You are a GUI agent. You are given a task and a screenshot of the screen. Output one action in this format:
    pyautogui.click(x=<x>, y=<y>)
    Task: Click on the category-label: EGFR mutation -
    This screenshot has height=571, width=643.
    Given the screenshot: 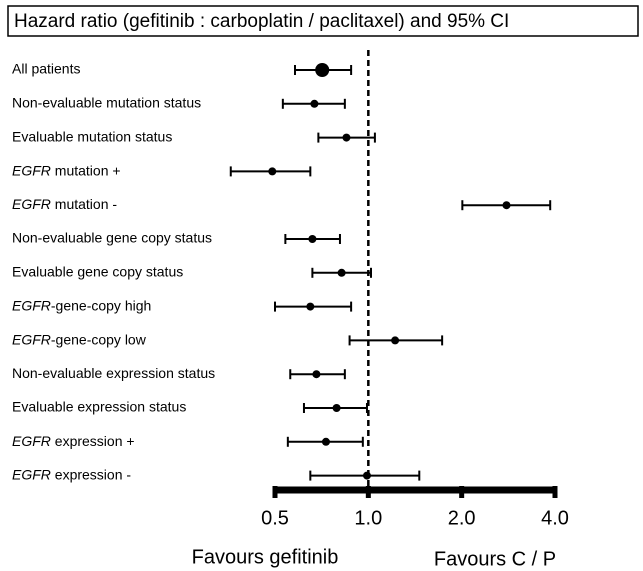 What is the action you would take?
    pyautogui.click(x=64, y=204)
    